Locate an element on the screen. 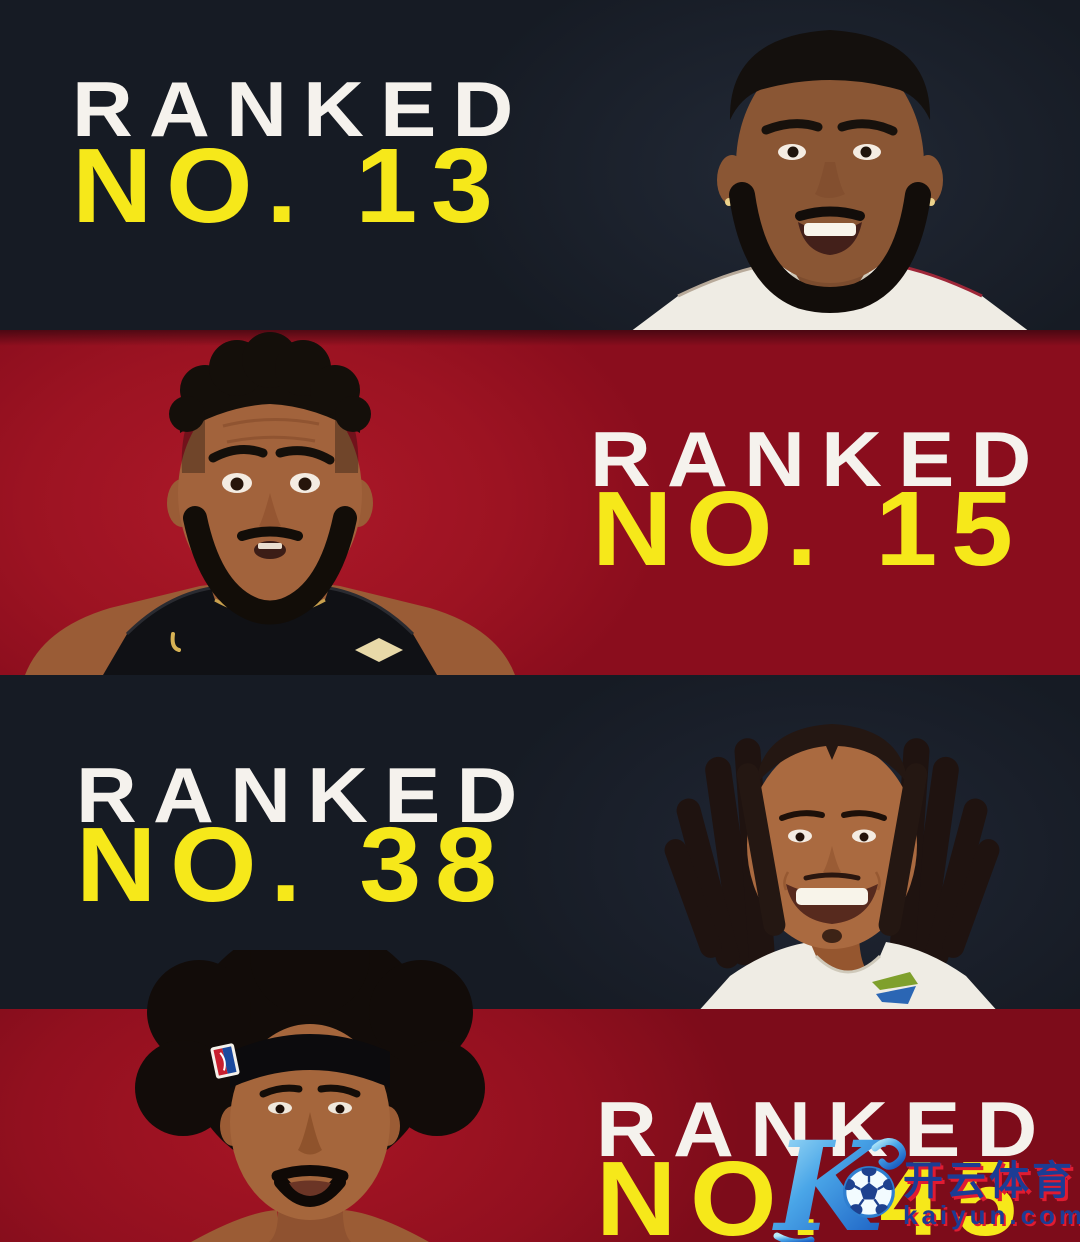 The image size is (1080, 1242). jersey-diamond-logo is located at coordinates (379, 650).